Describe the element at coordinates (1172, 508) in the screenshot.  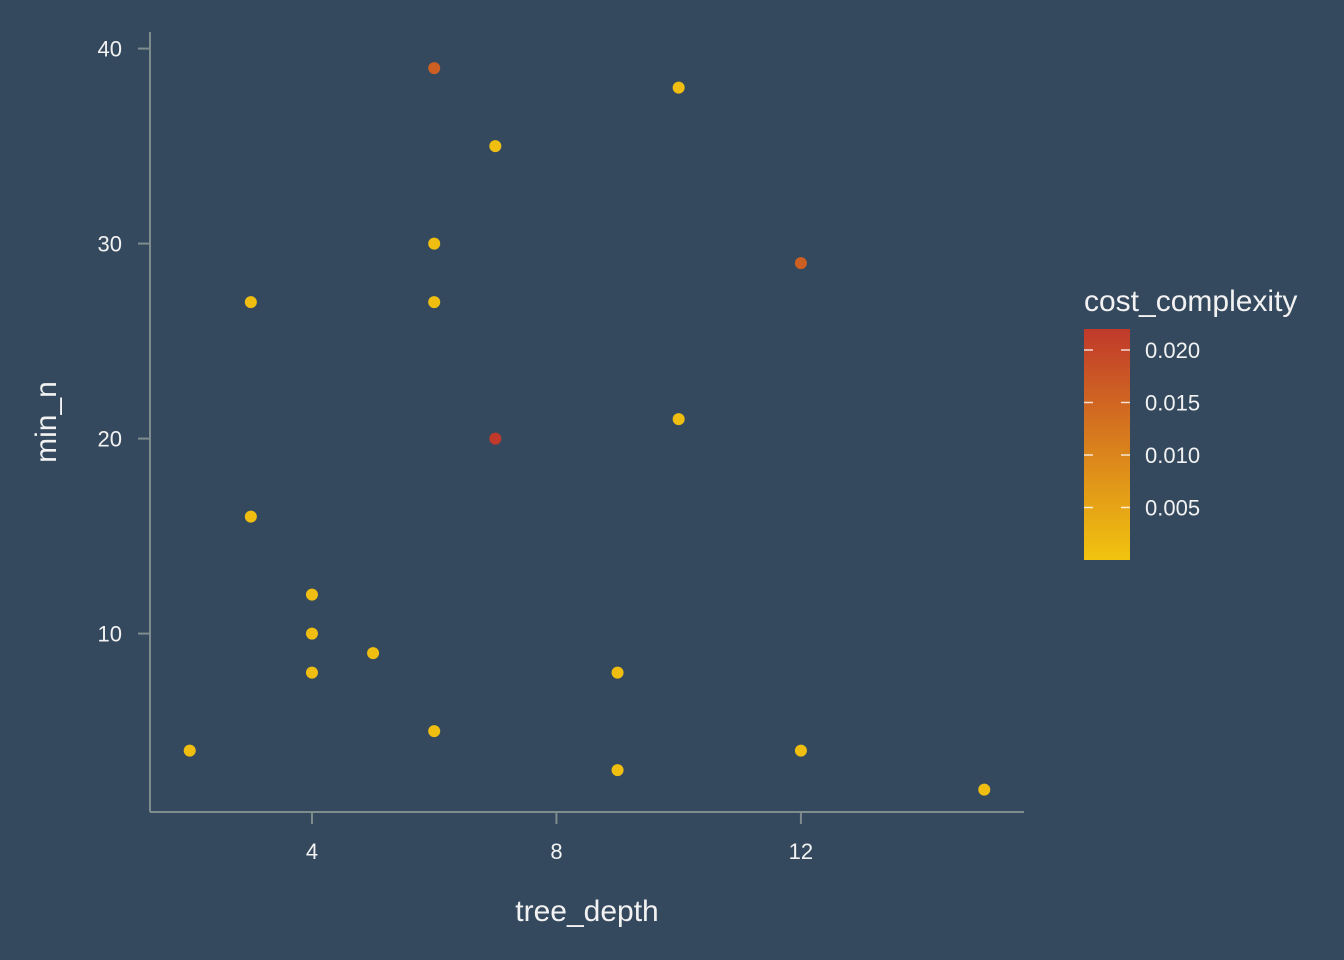
I see `legend-tick-label: 0.005` at that location.